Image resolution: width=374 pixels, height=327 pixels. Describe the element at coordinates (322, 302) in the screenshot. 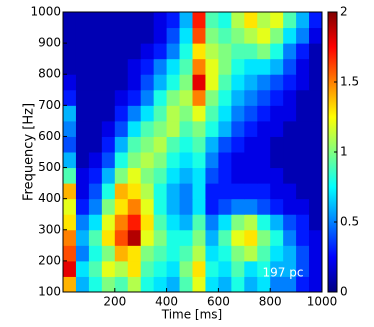

I see `x-tick-label: 1000` at that location.